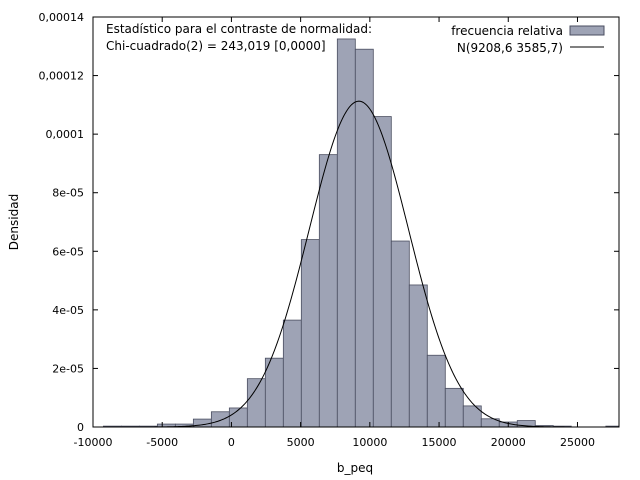 The width and height of the screenshot is (640, 480). What do you see at coordinates (14, 222) in the screenshot?
I see `y-axis-label: Densidad` at bounding box center [14, 222].